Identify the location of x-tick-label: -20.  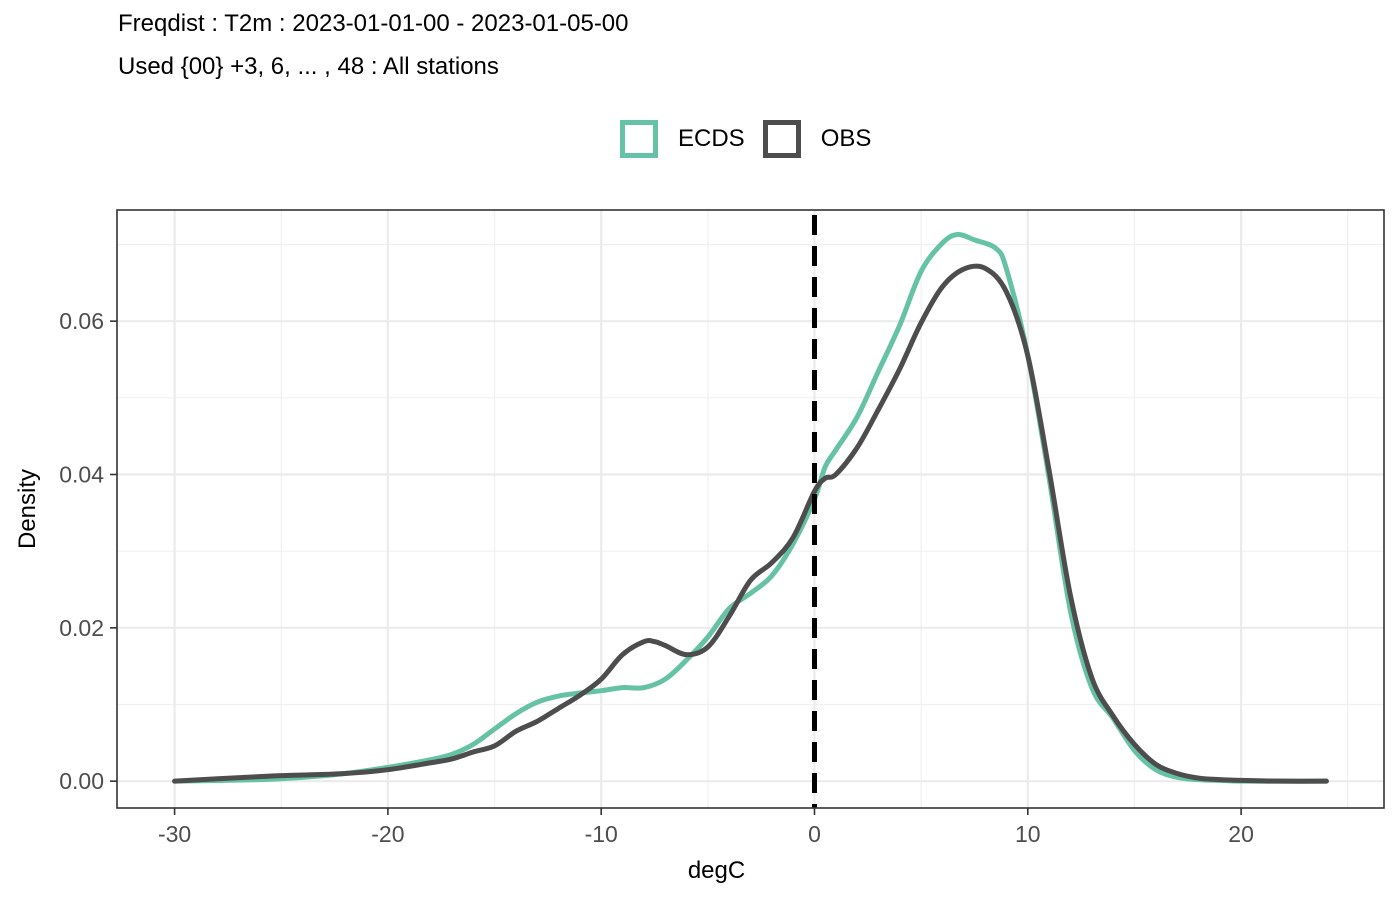
(387, 834).